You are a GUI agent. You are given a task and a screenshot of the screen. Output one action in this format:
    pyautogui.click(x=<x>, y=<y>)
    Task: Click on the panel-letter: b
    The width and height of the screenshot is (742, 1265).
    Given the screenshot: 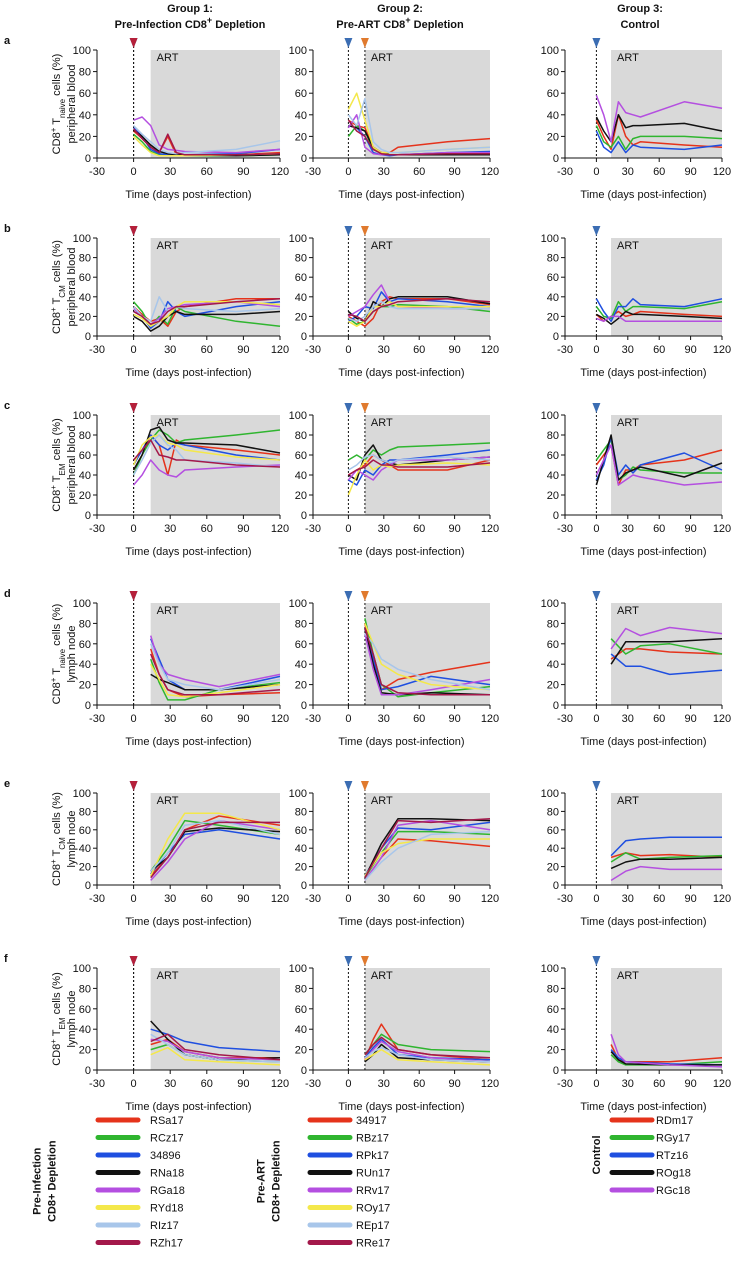 What is the action you would take?
    pyautogui.click(x=7, y=229)
    